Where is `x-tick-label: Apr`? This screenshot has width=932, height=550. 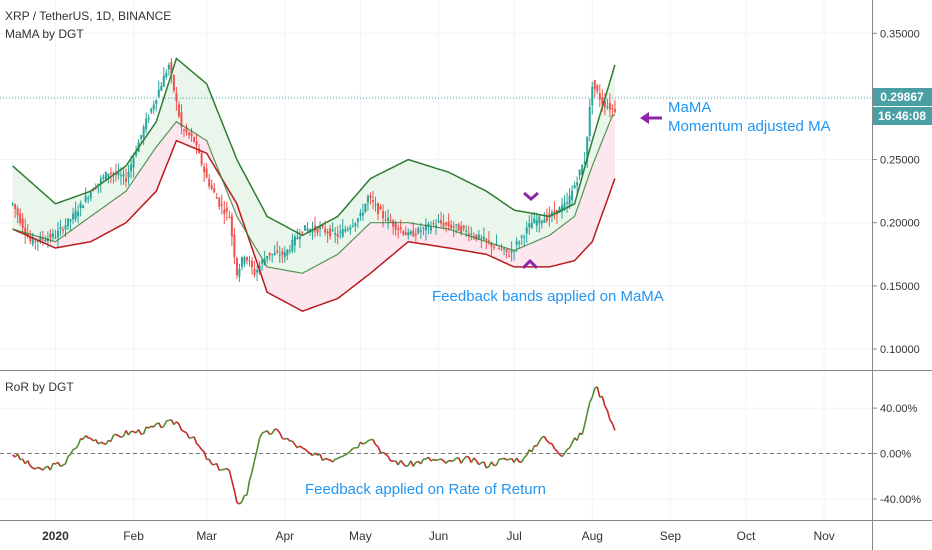 x-tick-label: Apr is located at coordinates (284, 536).